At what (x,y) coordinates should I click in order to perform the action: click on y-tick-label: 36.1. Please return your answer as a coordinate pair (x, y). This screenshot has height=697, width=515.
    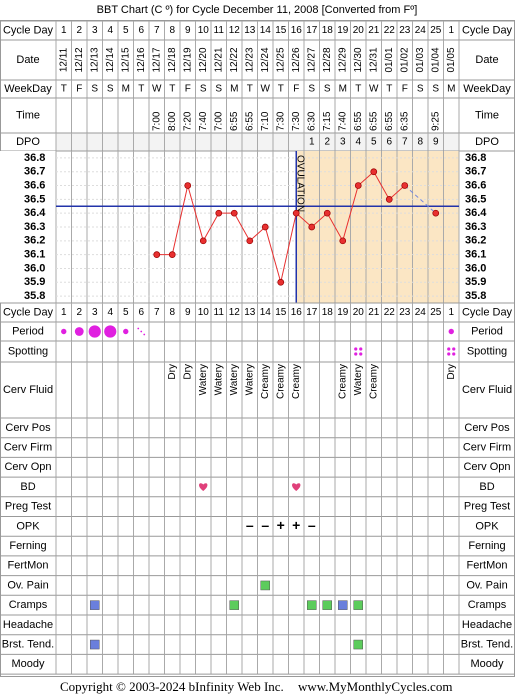
    Looking at the image, I should click on (34, 255).